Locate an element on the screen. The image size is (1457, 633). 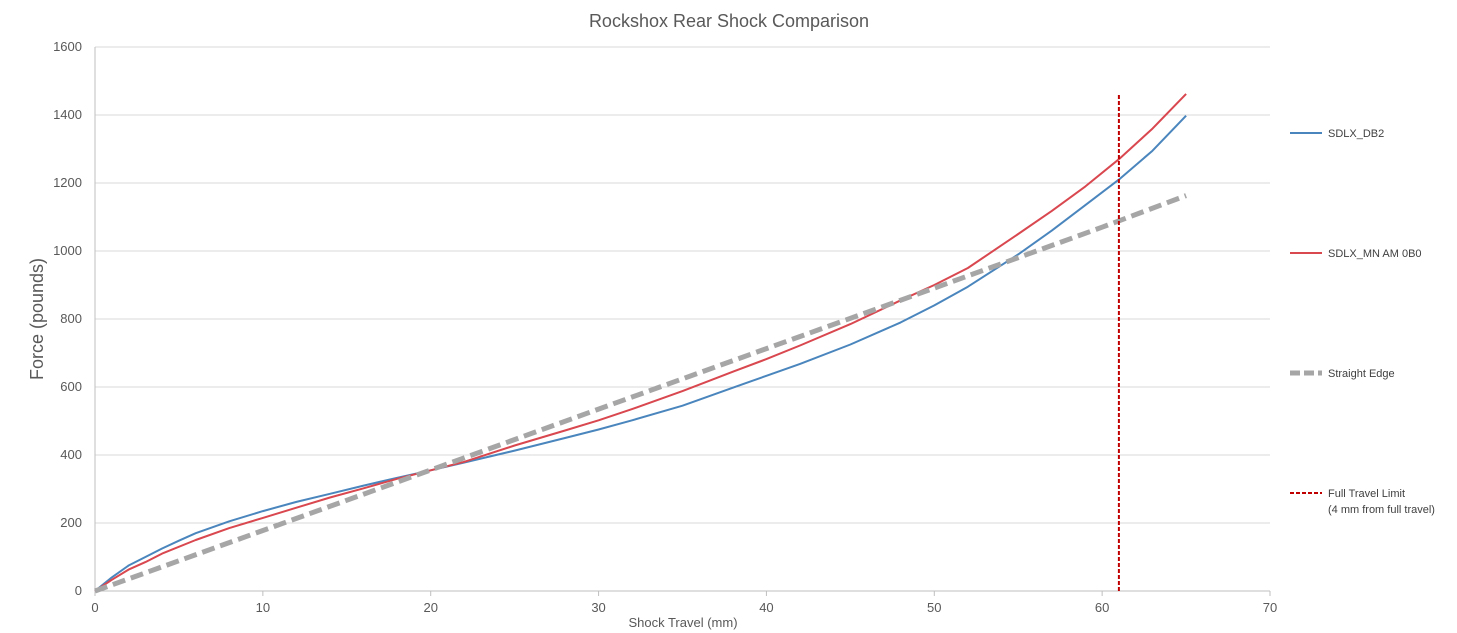
x-tick-label: 70 is located at coordinates (1270, 607).